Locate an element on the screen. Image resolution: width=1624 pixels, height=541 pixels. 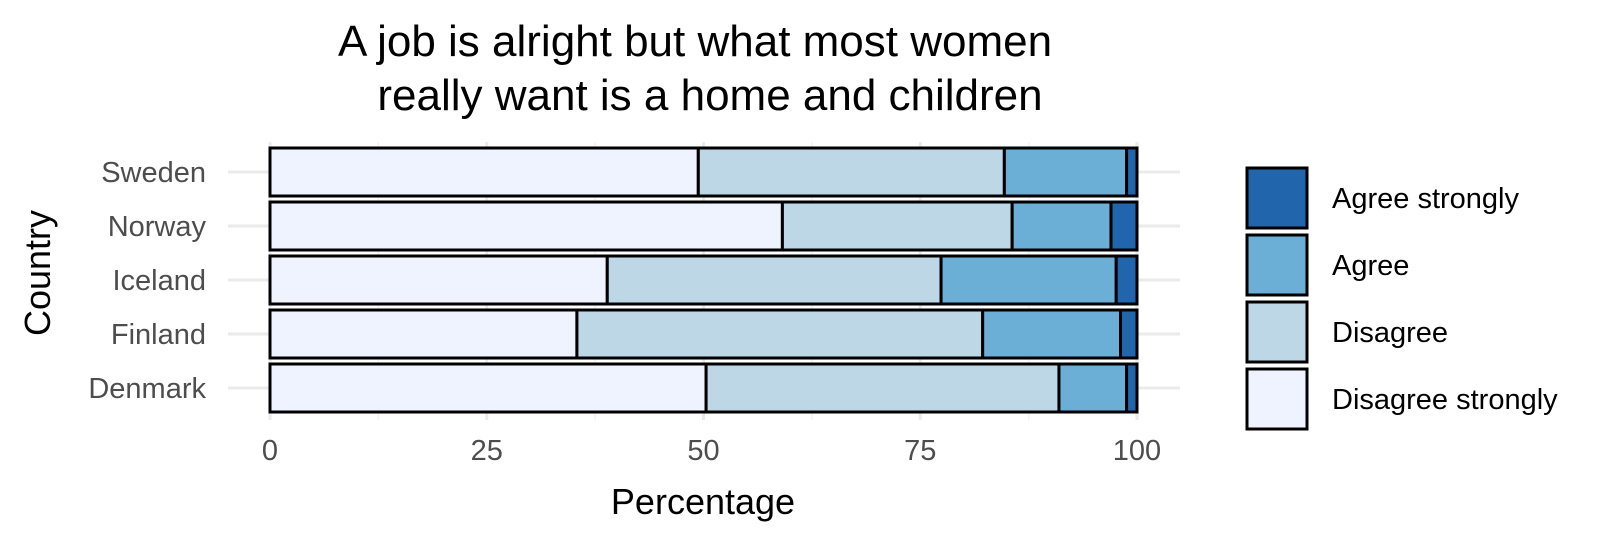
x-tick-label: 0 is located at coordinates (270, 451).